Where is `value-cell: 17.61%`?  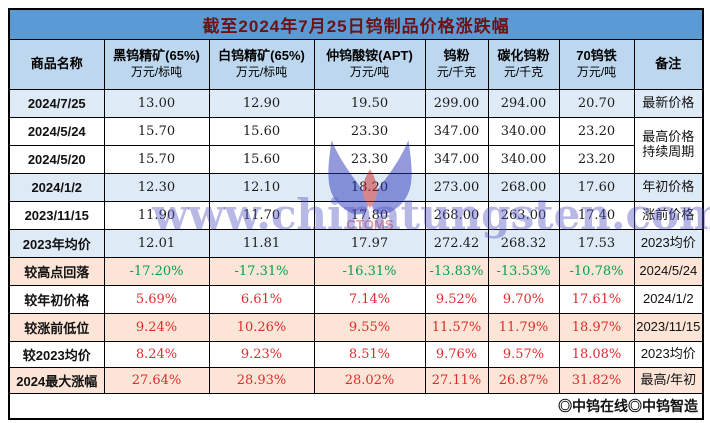 value-cell: 17.61% is located at coordinates (596, 299).